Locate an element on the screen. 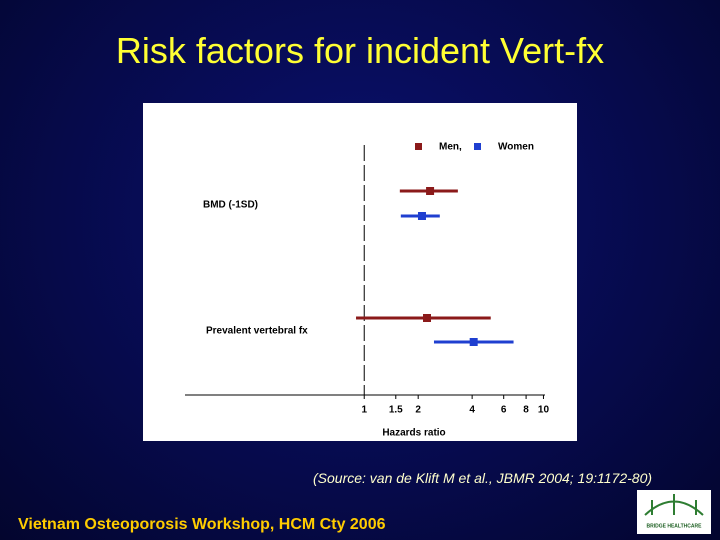 This screenshot has height=540, width=720. x-tick-label: 1.5 is located at coordinates (396, 410).